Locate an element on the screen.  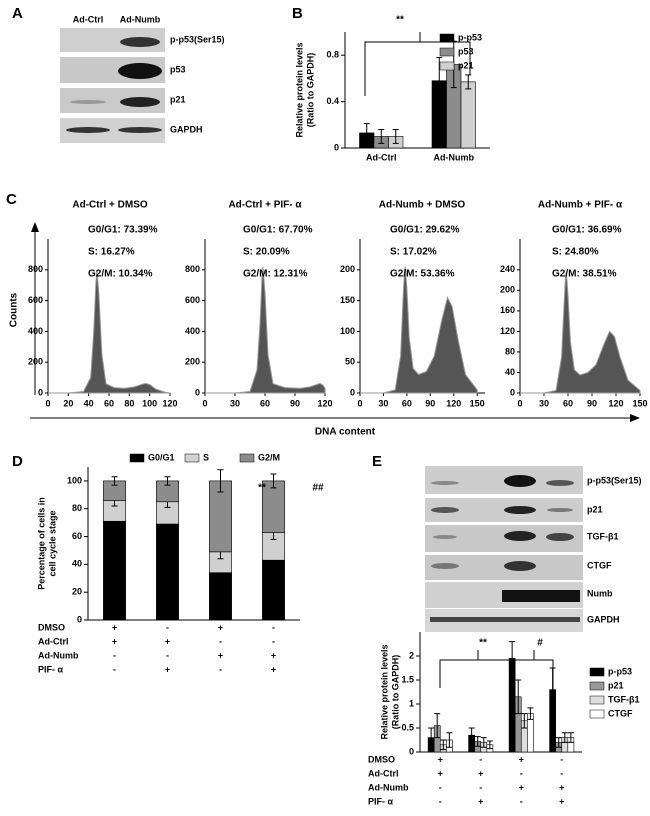
y-tick-label: 100 is located at coordinates (347, 331).